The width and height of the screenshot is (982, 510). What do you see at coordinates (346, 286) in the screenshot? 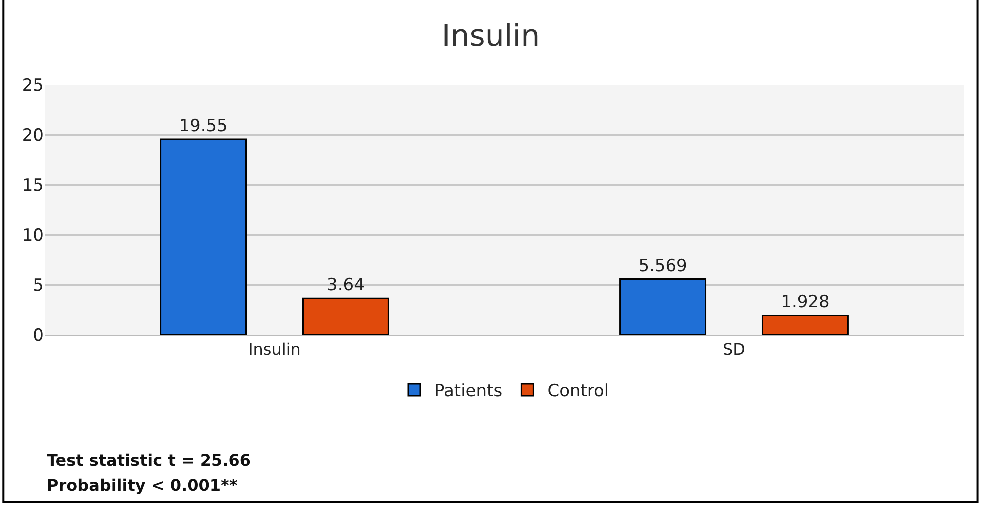
I see `data-label: 3.64` at bounding box center [346, 286].